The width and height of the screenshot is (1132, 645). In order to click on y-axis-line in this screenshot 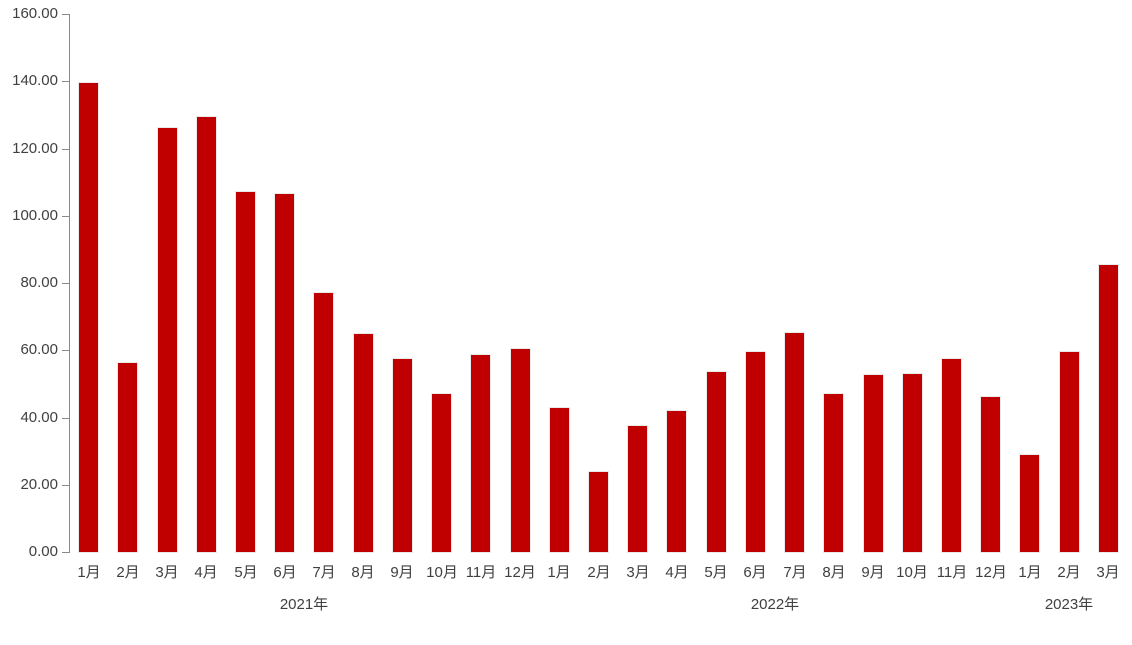, I will do `click(69, 283)`.